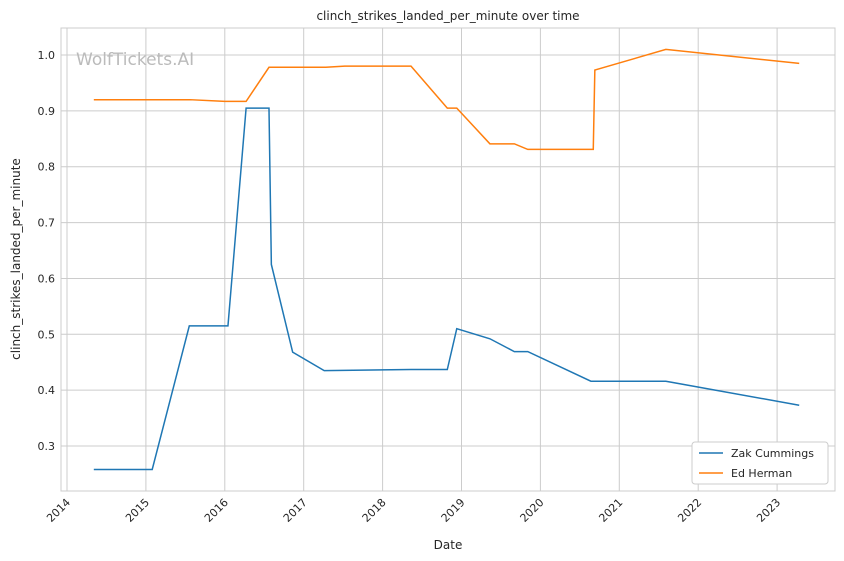  What do you see at coordinates (216, 510) in the screenshot?
I see `x-tick-label: 2016` at bounding box center [216, 510].